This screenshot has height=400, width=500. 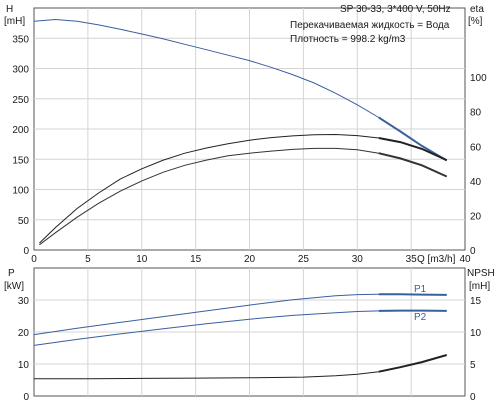 What do you see at coordinates (473, 396) in the screenshot?
I see `lower-right-tick-0: 0` at bounding box center [473, 396].